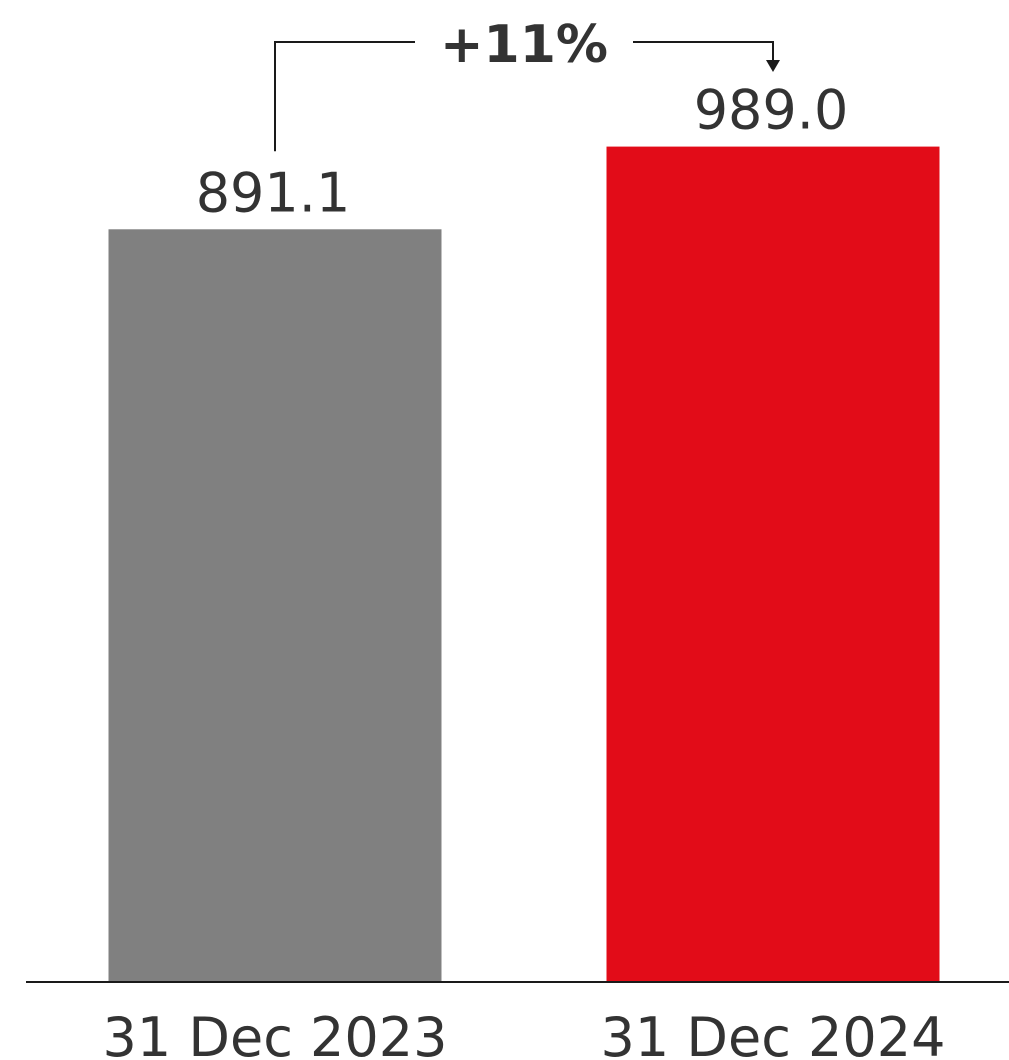 The image size is (1009, 1060). I want to click on category-label-2024: 31 Dec 2024, so click(773, 1033).